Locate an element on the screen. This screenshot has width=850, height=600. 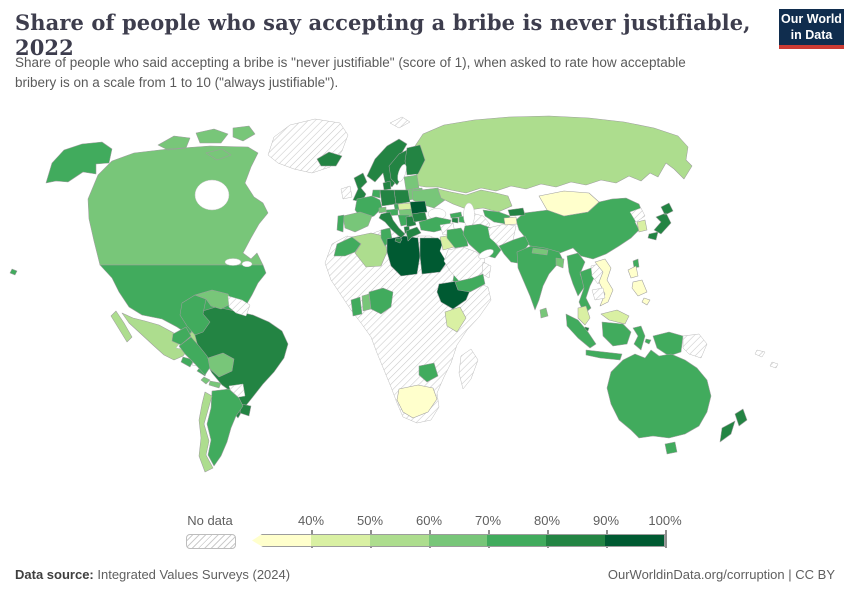
footer-datasource-text: Integrated Values Surveys (2024) is located at coordinates (192, 574).